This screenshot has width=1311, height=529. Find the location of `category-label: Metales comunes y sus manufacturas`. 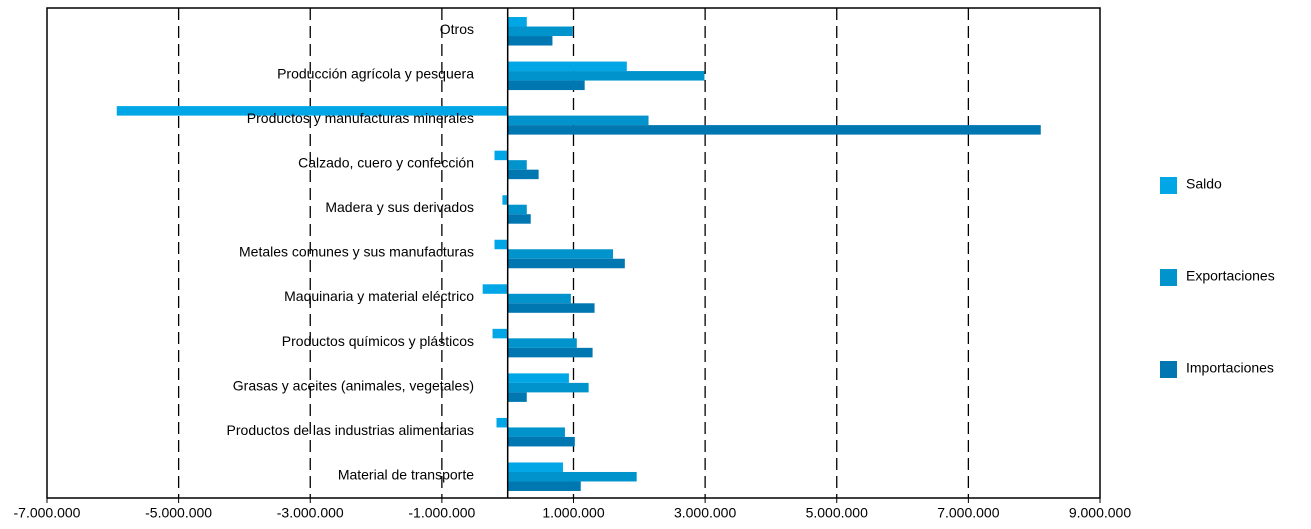

category-label: Metales comunes y sus manufacturas is located at coordinates (356, 252).